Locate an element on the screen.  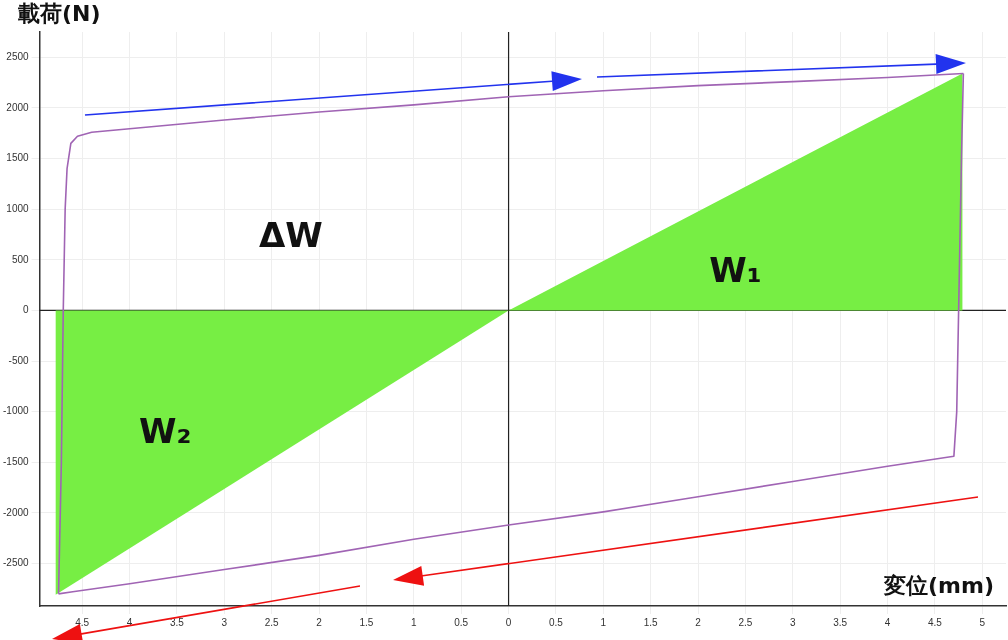
y-tick-label: 1000 is located at coordinates (18, 208).